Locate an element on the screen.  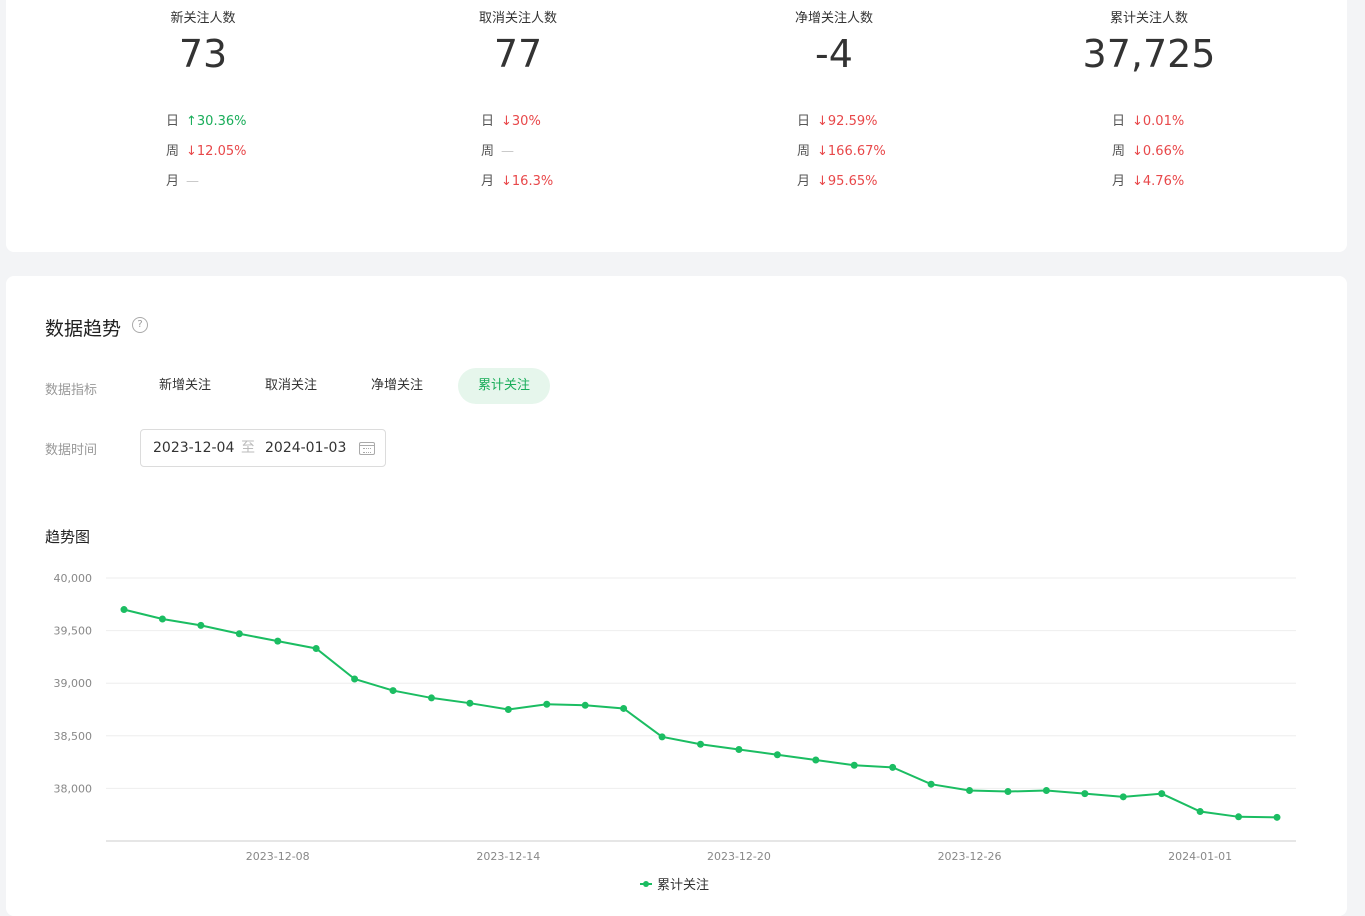
y-tick-label: 38,000 is located at coordinates (73, 788).